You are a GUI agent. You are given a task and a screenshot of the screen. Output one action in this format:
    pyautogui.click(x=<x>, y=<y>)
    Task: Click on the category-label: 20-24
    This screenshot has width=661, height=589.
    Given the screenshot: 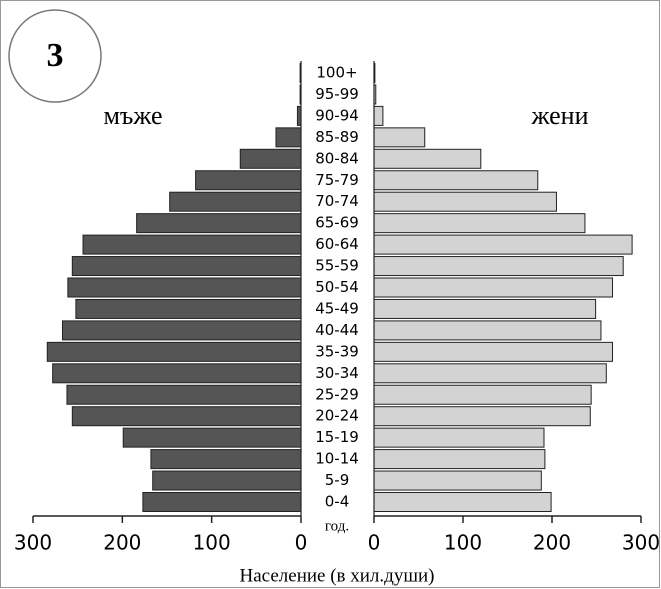 What is the action you would take?
    pyautogui.click(x=337, y=416)
    